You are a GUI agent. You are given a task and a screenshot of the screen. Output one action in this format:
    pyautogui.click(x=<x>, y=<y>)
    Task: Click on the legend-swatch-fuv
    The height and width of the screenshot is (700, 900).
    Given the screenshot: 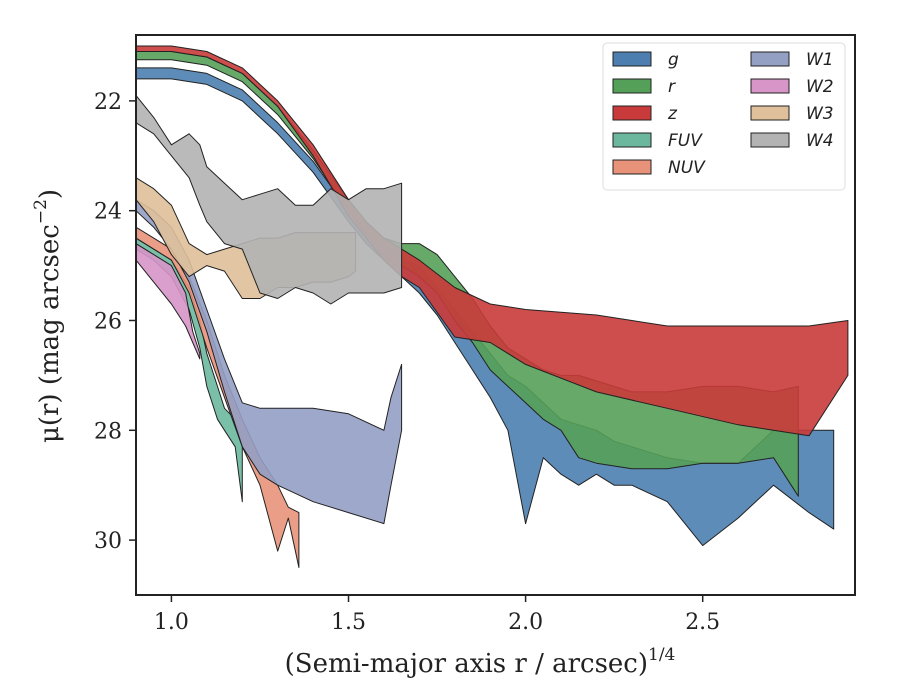 What is the action you would take?
    pyautogui.click(x=632, y=140)
    